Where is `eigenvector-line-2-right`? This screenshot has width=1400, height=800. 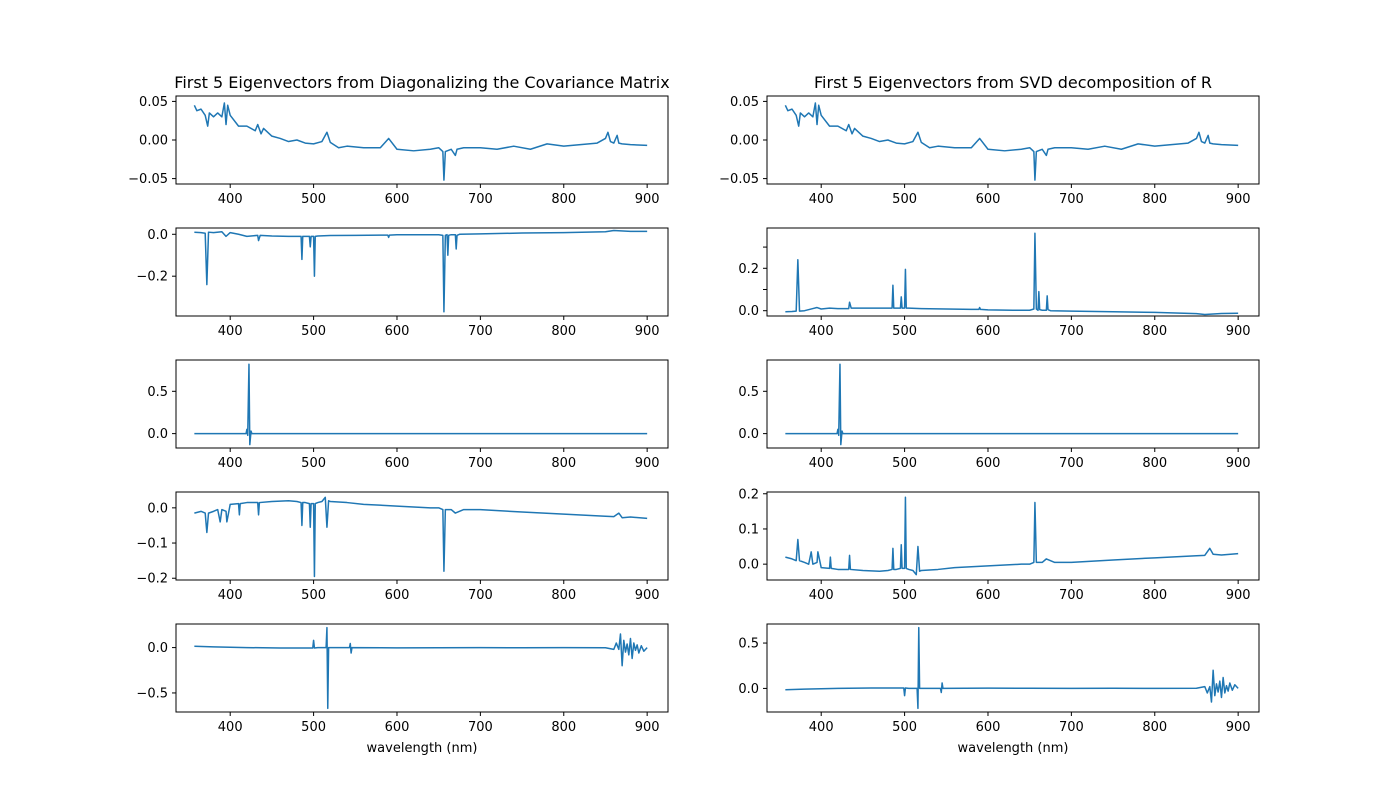 eigenvector-line-2-right is located at coordinates (1012, 274).